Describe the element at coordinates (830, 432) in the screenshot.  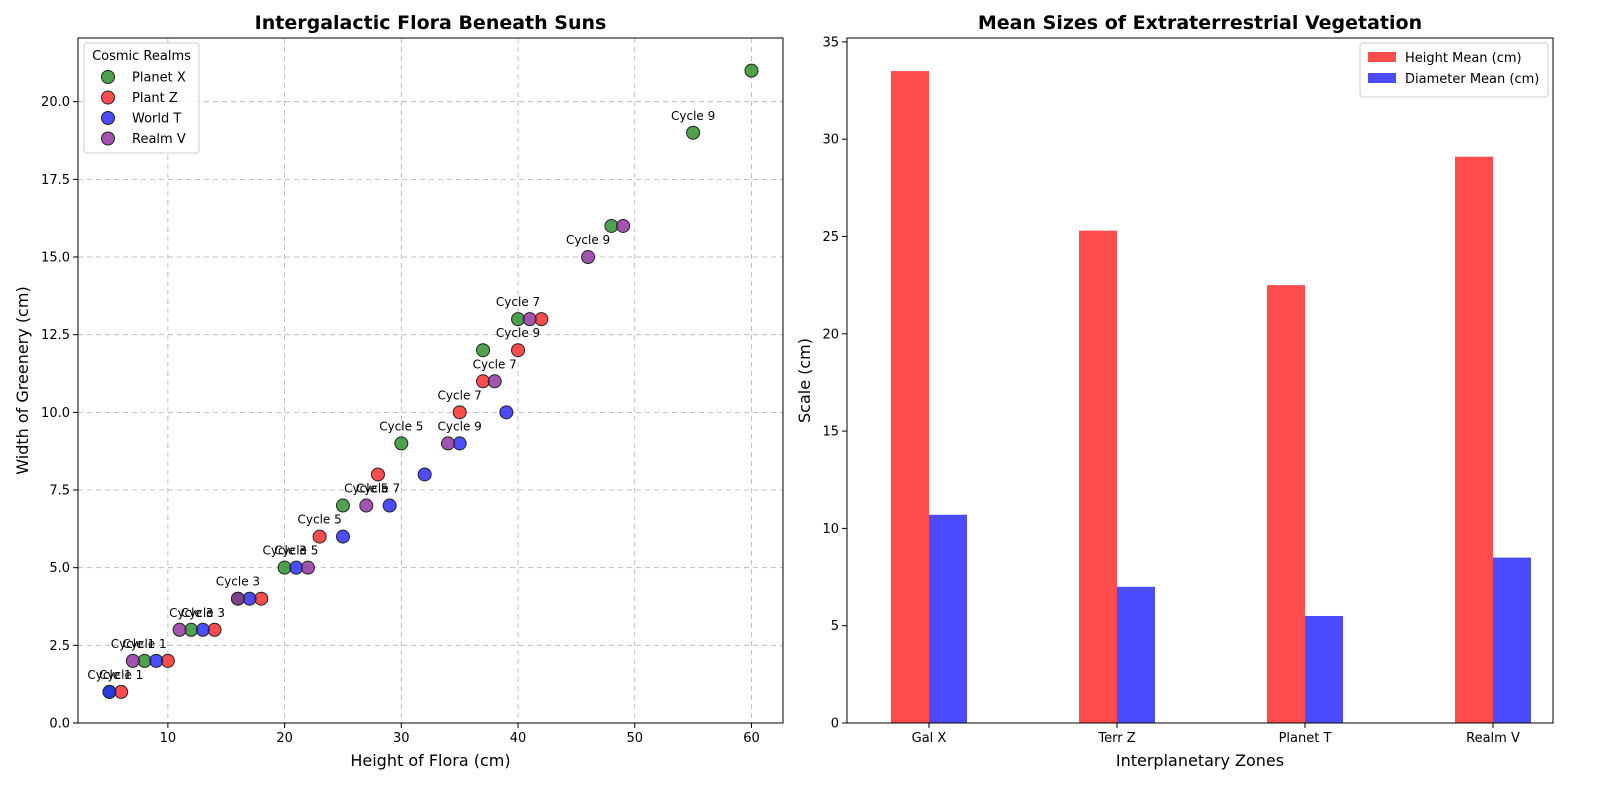
I see `bar-y-tick-label: 15` at that location.